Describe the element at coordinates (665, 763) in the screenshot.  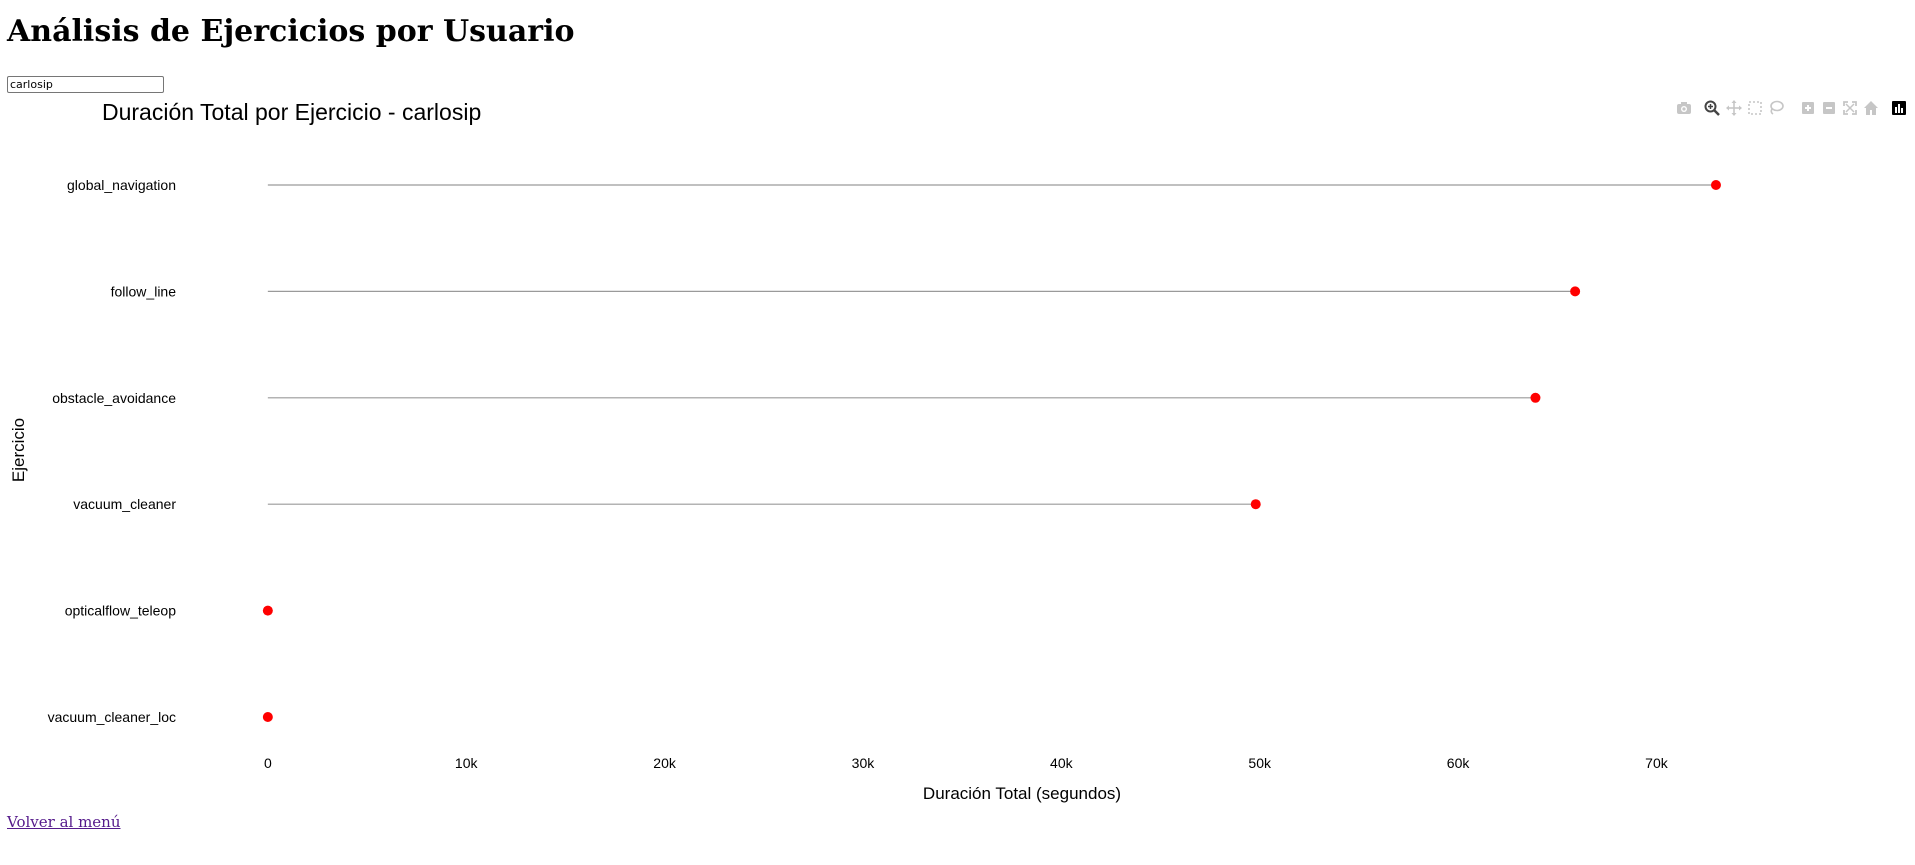
I see `x-tick-label: 20k` at that location.